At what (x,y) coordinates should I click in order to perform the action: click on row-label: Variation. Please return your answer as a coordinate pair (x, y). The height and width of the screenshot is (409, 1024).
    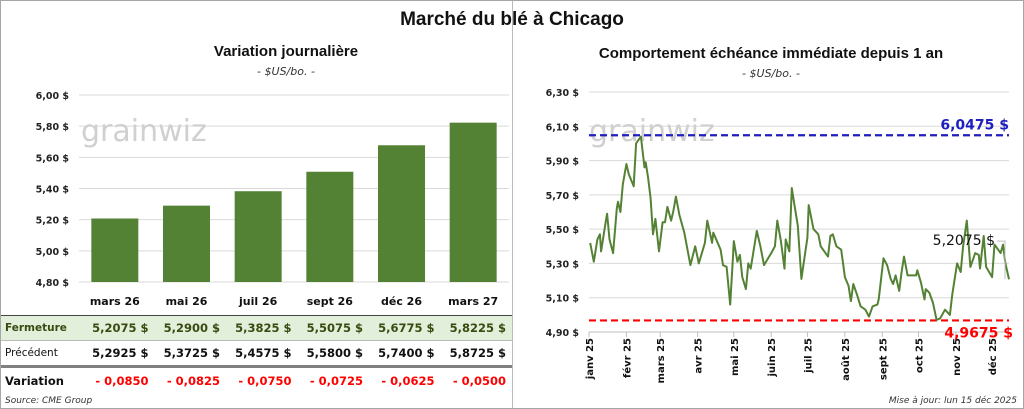
    Looking at the image, I should click on (34, 381).